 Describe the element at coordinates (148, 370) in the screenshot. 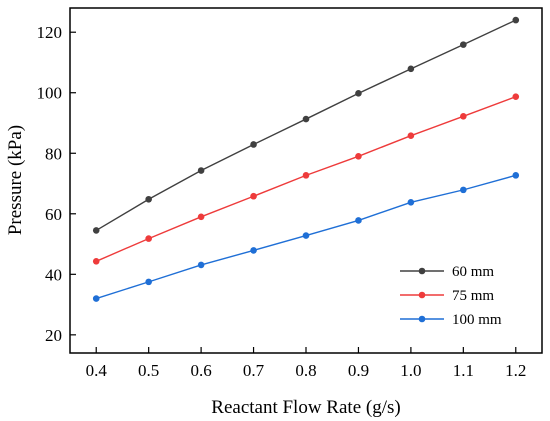

I see `x-tick-label: 0.5` at that location.